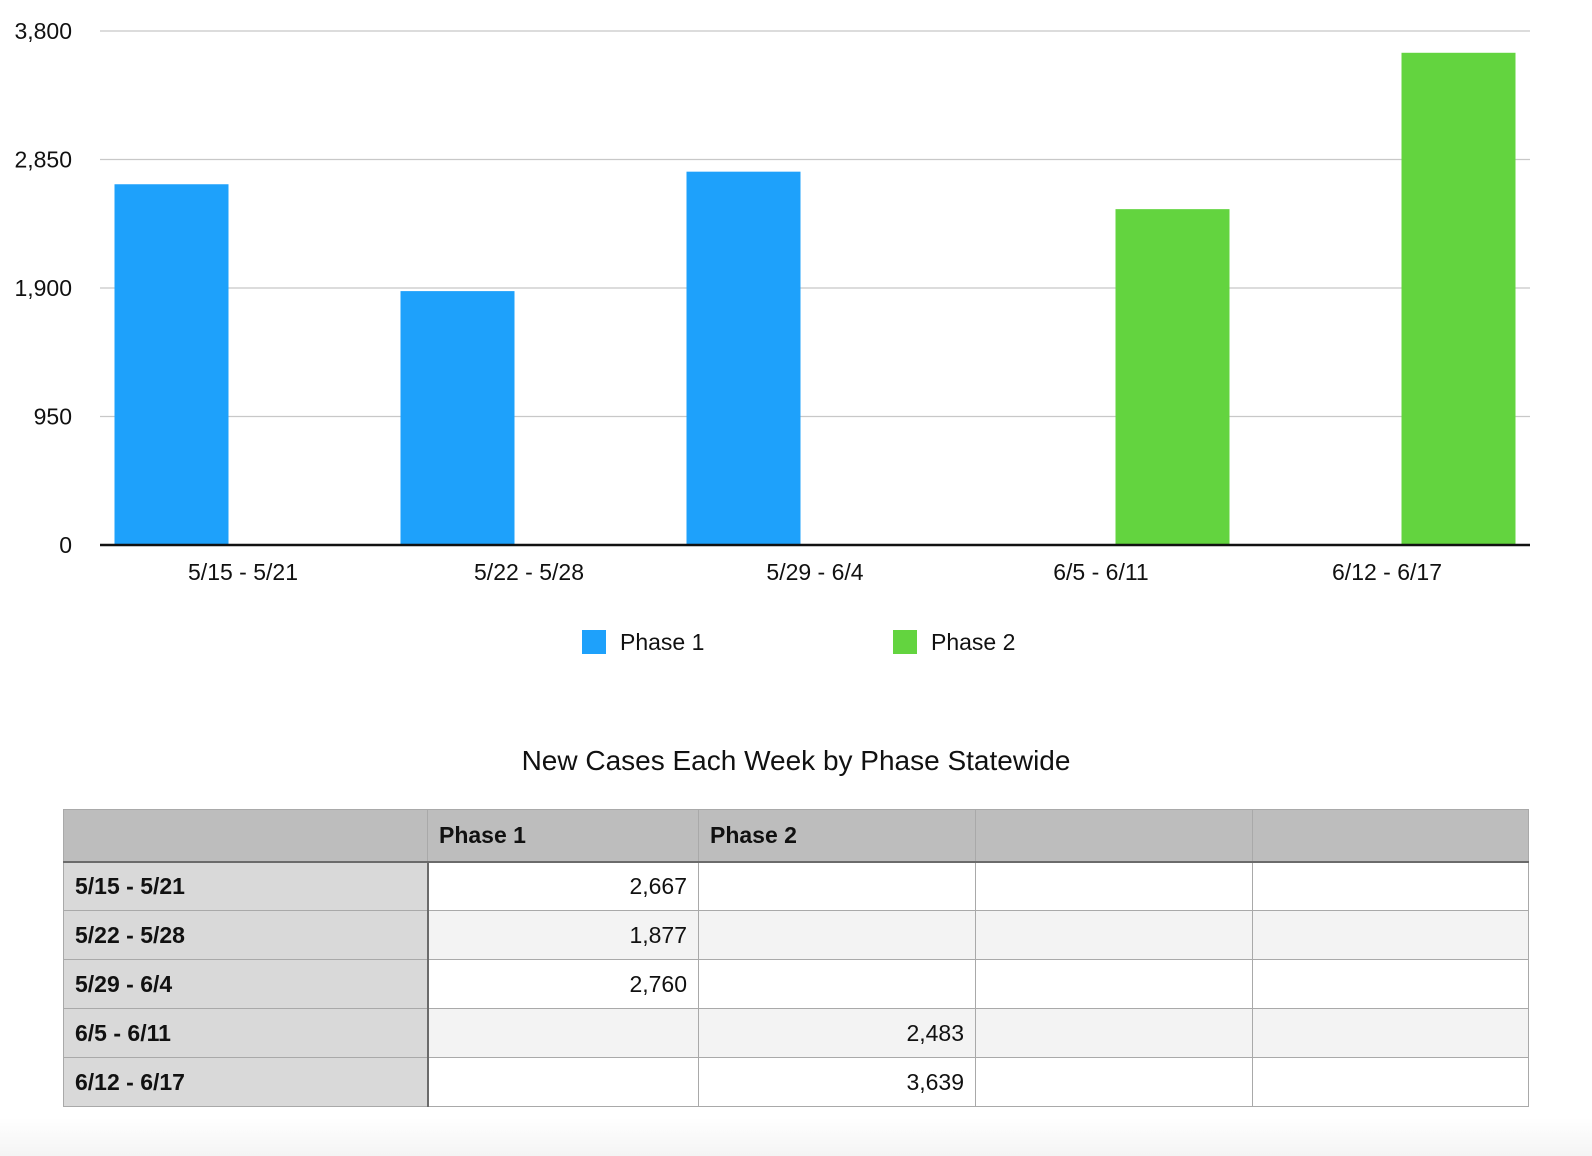 Image resolution: width=1592 pixels, height=1156 pixels. I want to click on y-tick-label: 2,850, so click(43, 160).